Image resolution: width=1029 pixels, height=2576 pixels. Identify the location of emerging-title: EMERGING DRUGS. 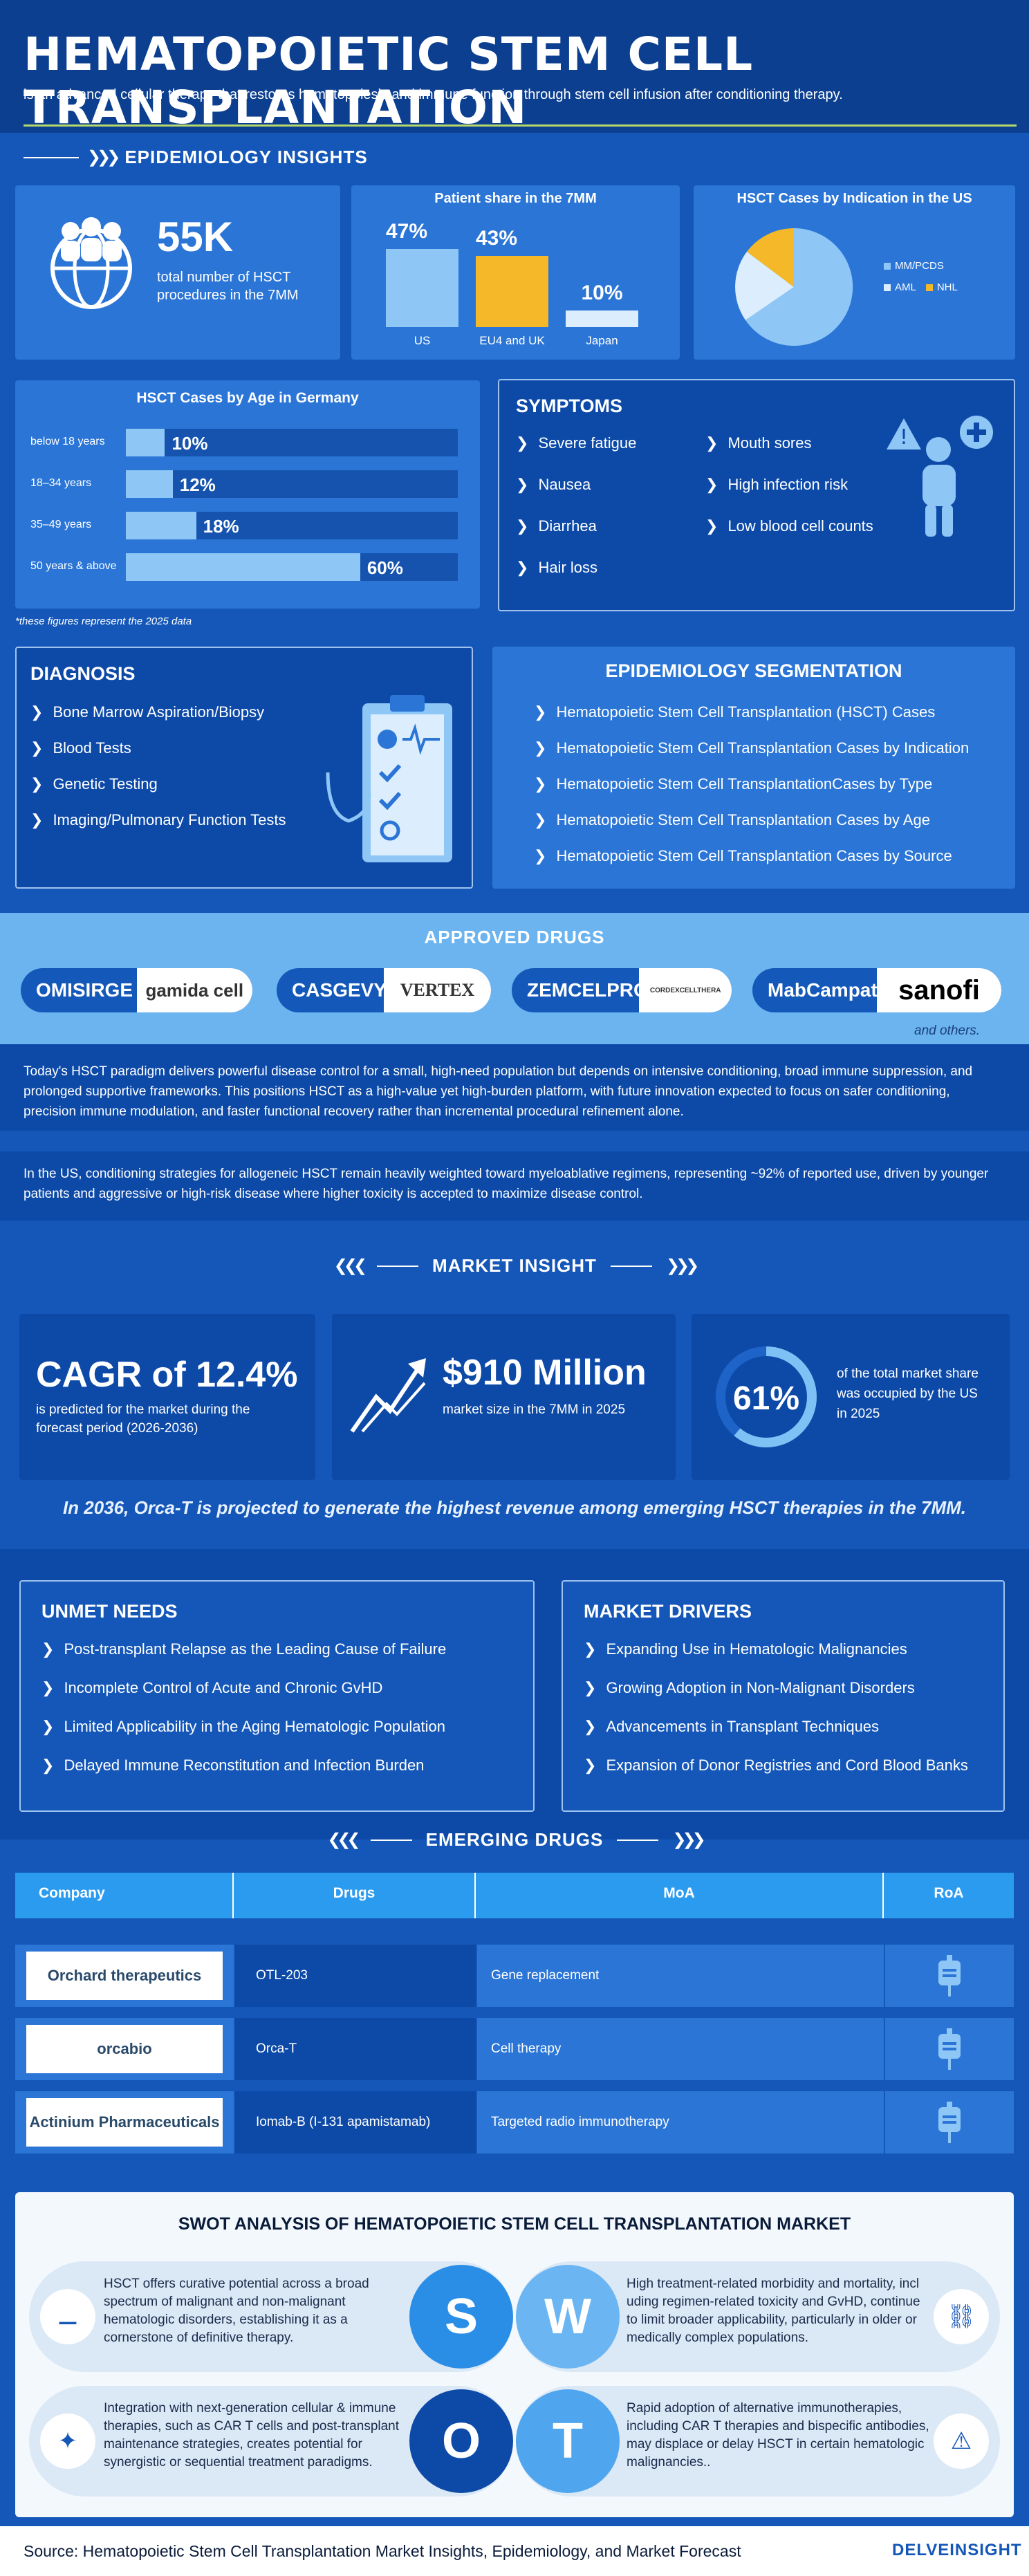
(514, 1840).